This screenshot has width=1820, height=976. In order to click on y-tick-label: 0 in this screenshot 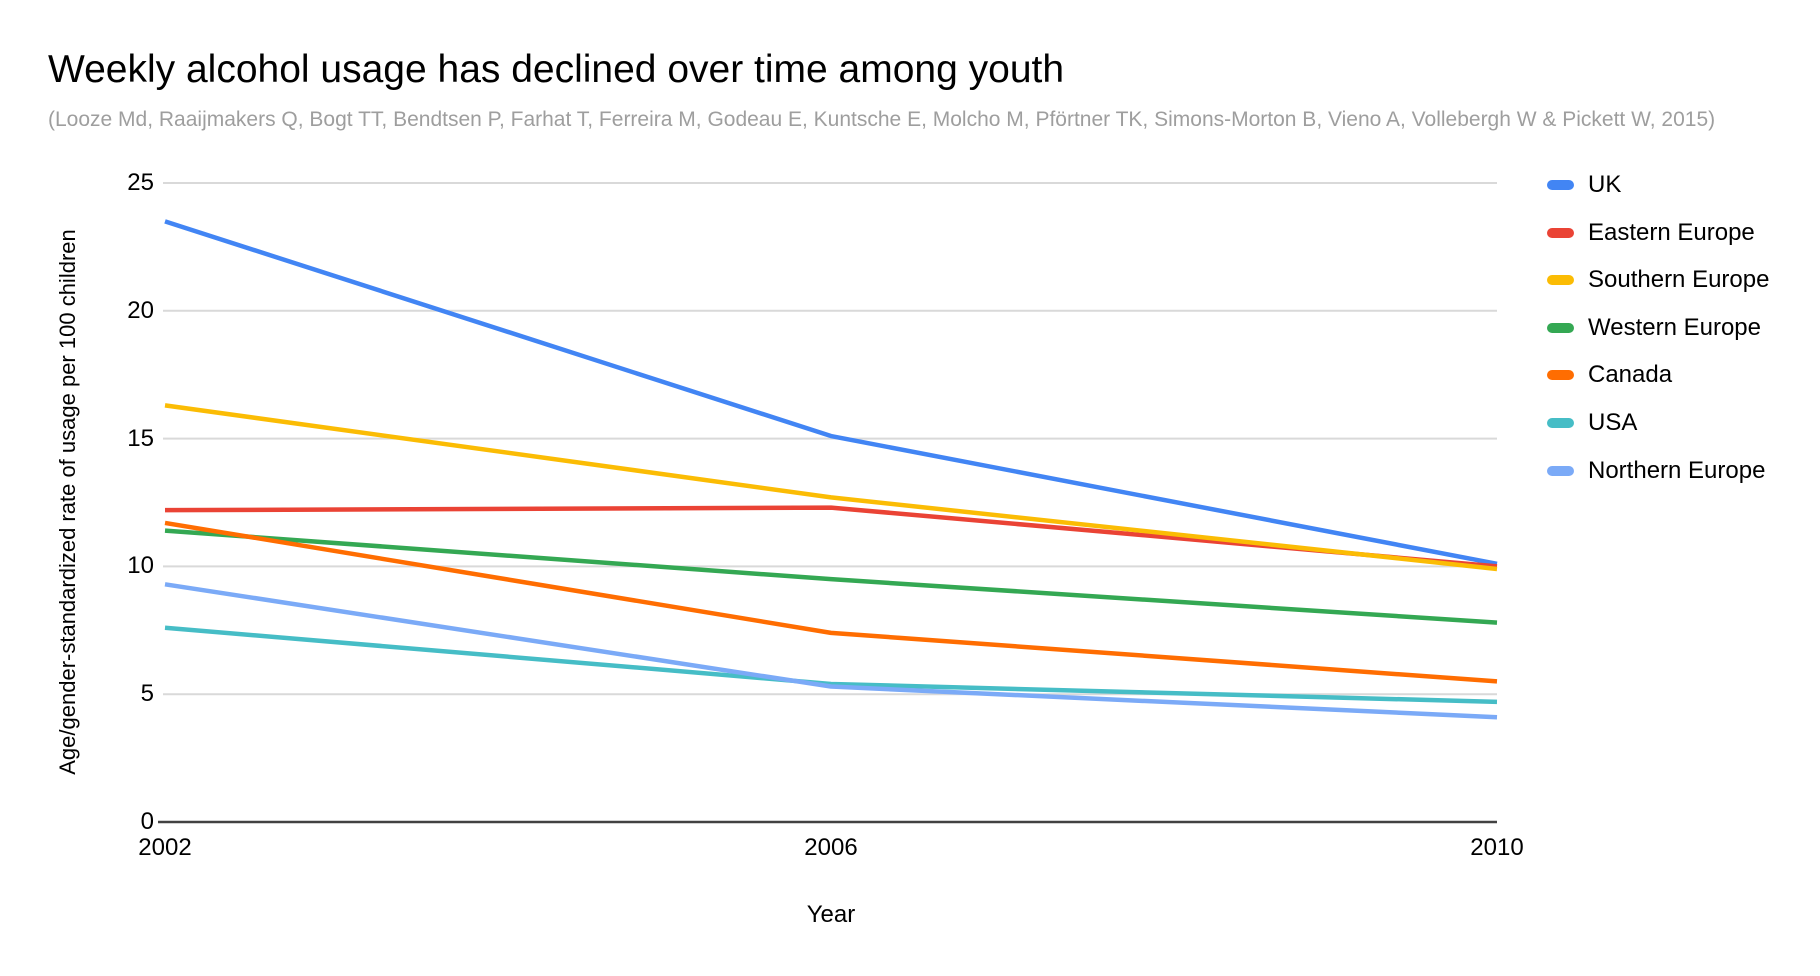, I will do `click(147, 821)`.